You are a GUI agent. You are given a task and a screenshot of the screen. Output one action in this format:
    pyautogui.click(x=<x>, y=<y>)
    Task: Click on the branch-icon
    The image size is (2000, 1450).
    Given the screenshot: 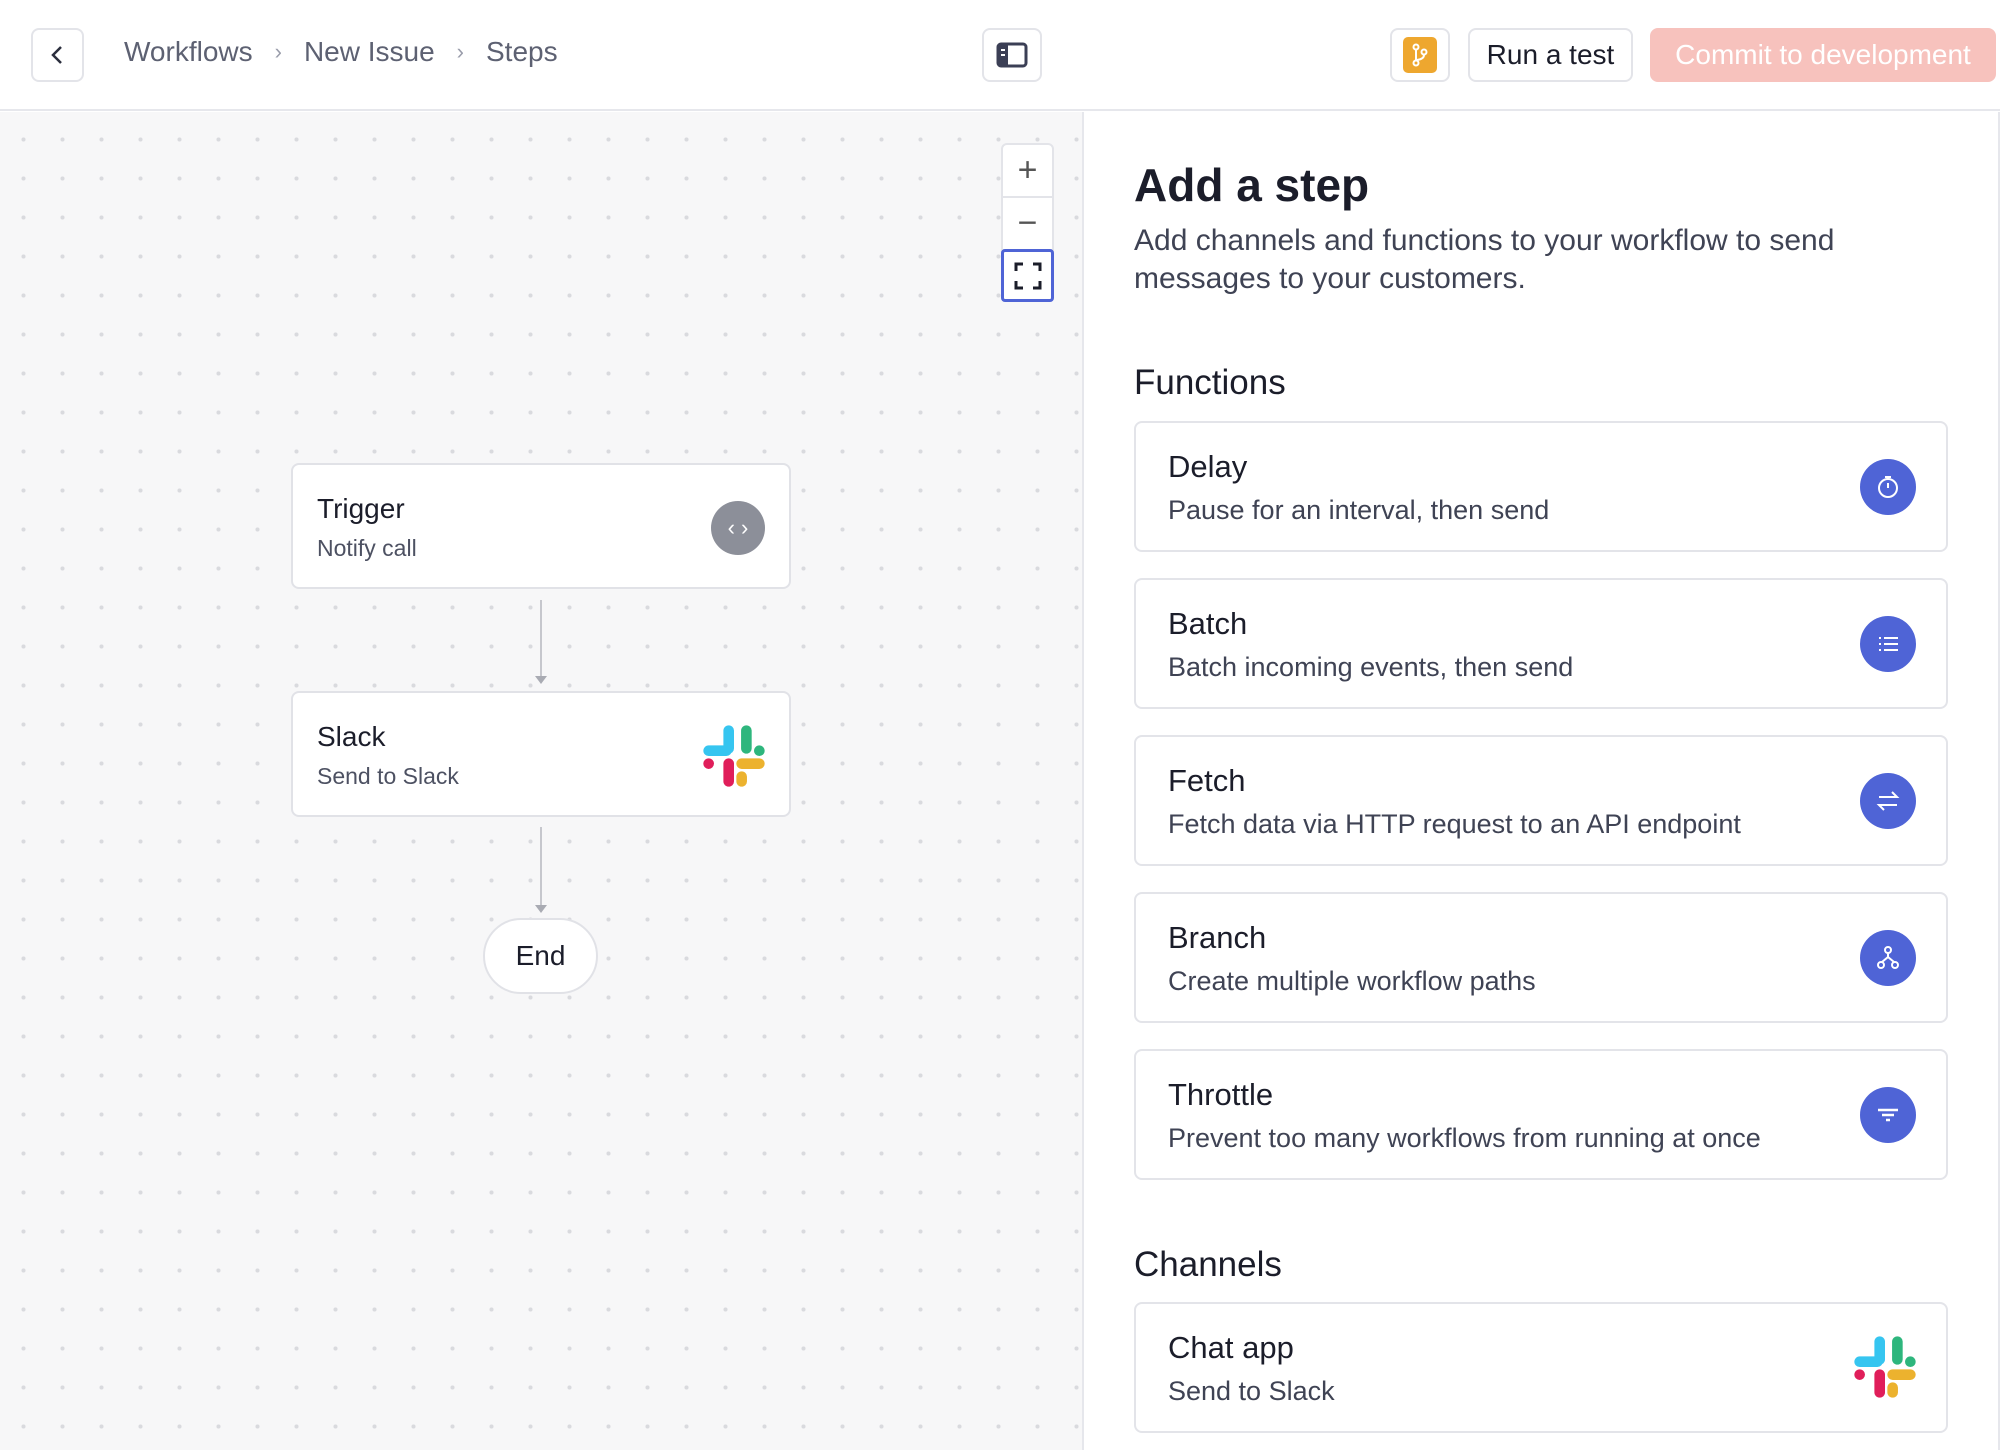 What is the action you would take?
    pyautogui.click(x=1888, y=958)
    